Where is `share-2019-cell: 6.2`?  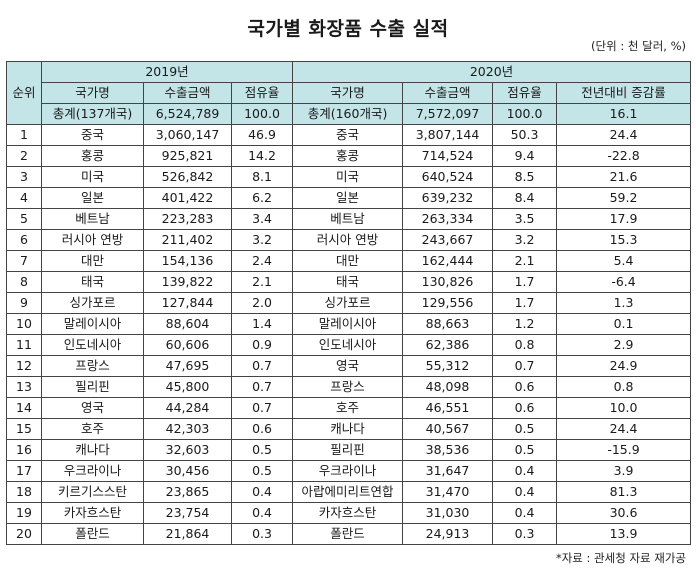 share-2019-cell: 6.2 is located at coordinates (262, 198).